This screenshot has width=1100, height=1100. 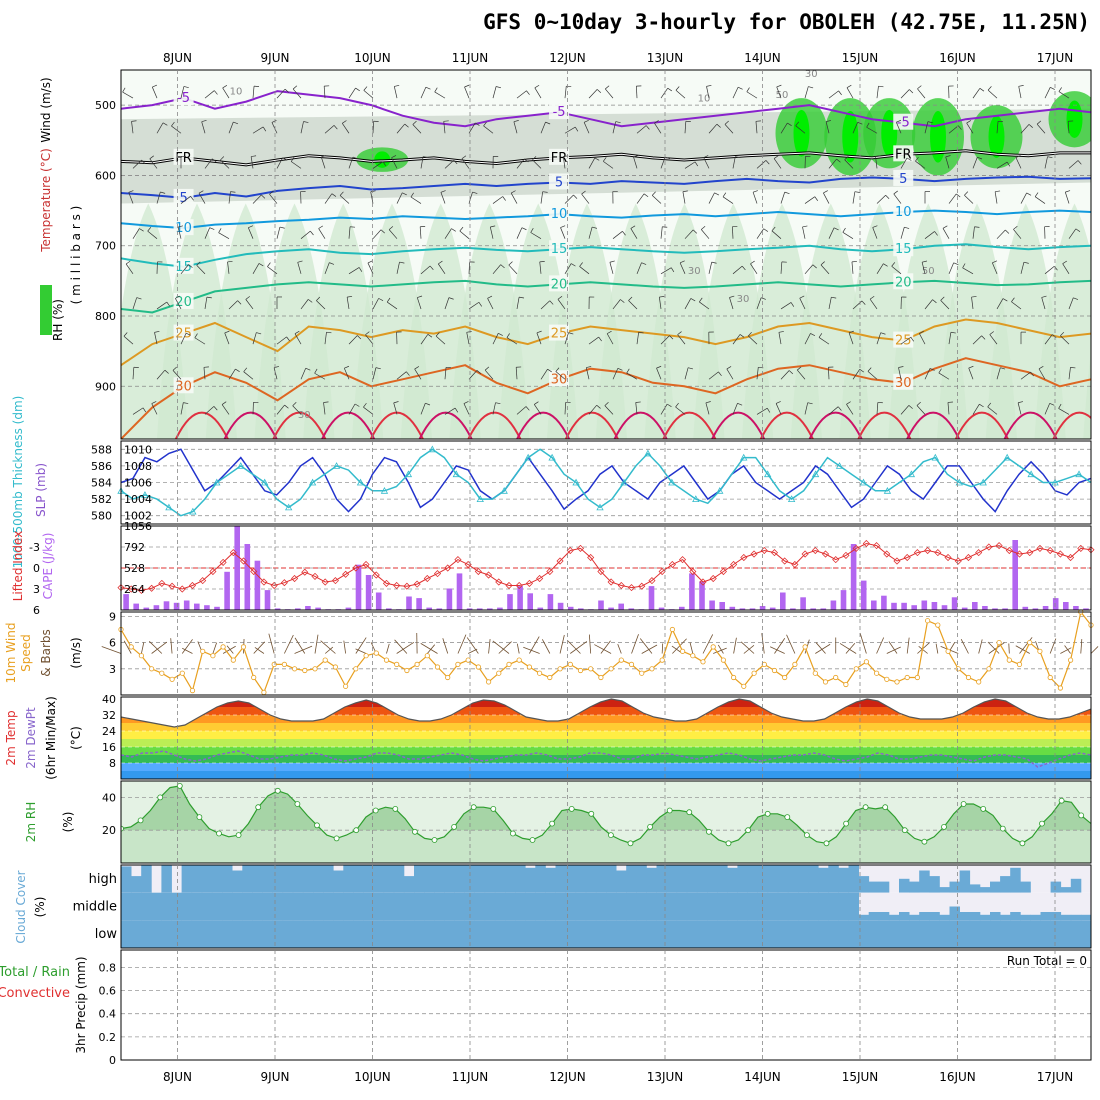 What do you see at coordinates (236, 92) in the screenshot?
I see `rh-contour-label: 10` at bounding box center [236, 92].